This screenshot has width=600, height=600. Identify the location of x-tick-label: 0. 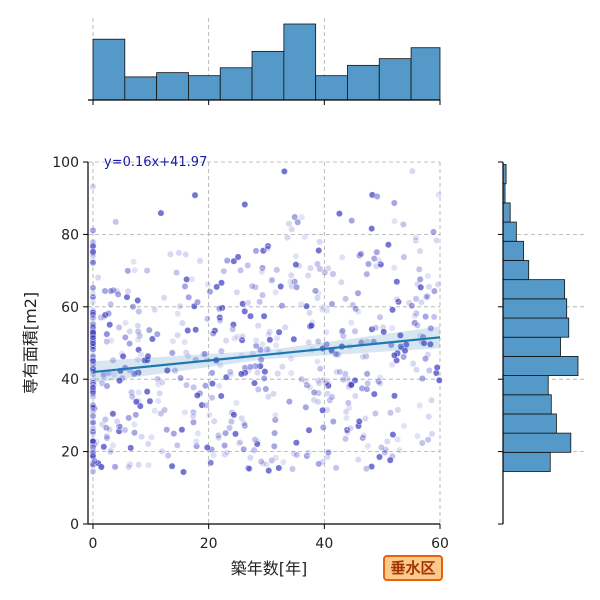
(93, 544).